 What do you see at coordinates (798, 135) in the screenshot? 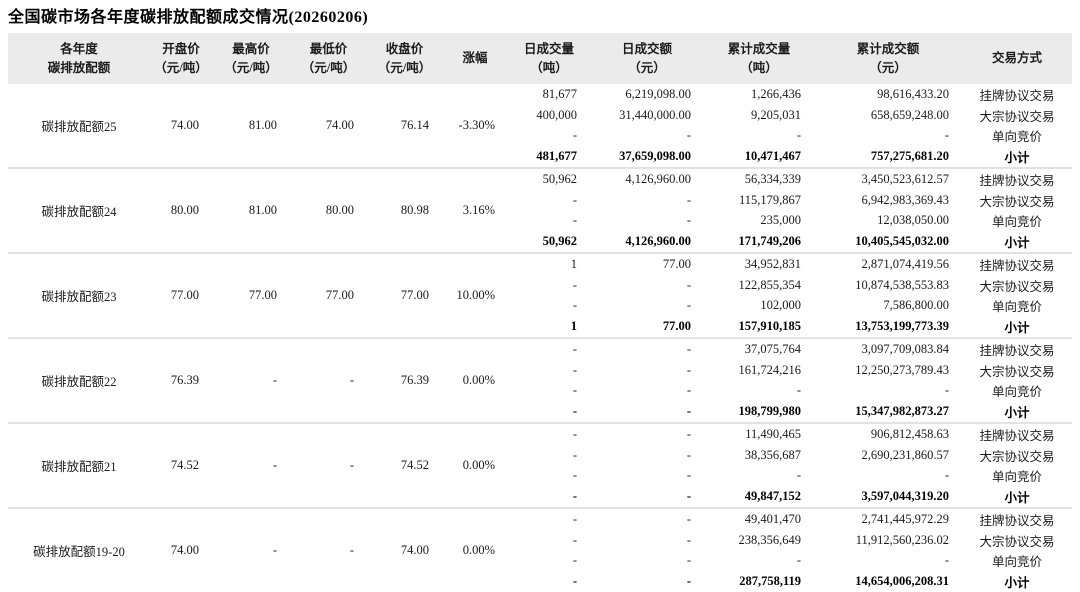
I see `cum-volume-cell: -` at bounding box center [798, 135].